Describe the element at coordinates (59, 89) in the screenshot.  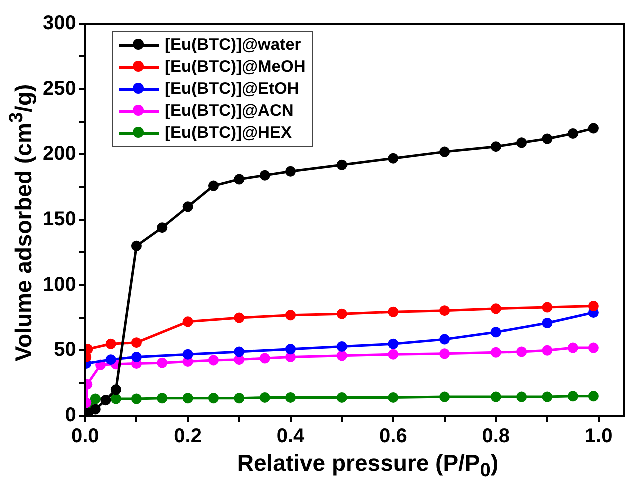
I see `y-tick-label: 250` at that location.